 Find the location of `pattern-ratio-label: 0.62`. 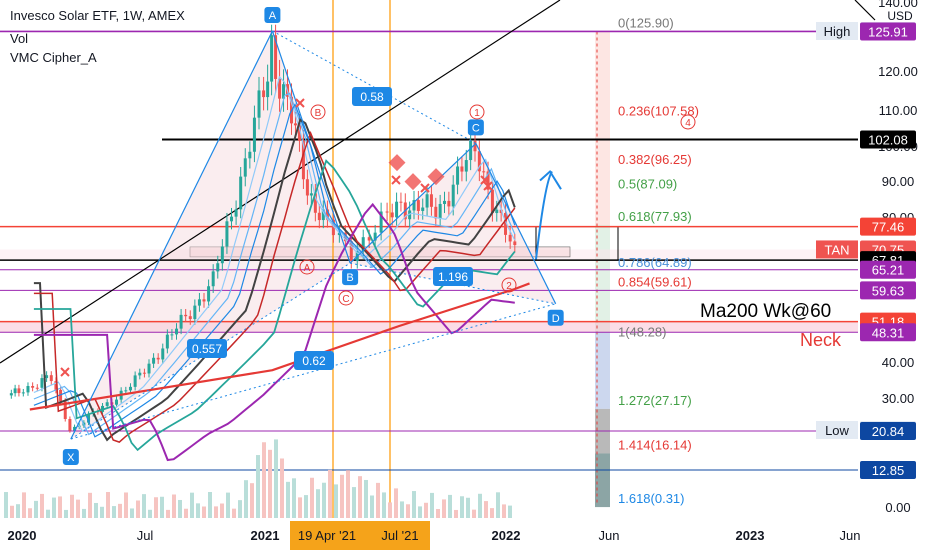

pattern-ratio-label: 0.62 is located at coordinates (314, 361).